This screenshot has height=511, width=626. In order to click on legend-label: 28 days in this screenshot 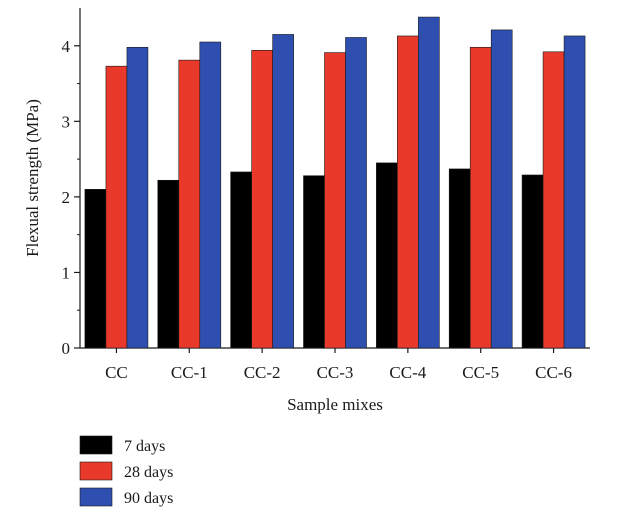, I will do `click(148, 472)`.